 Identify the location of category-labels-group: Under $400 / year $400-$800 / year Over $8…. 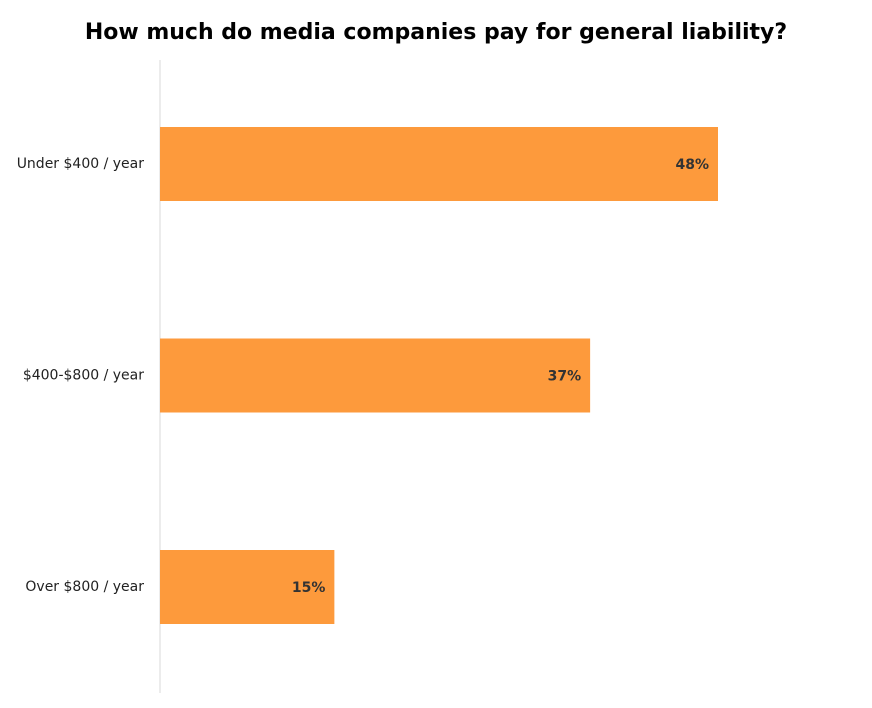
(81, 375).